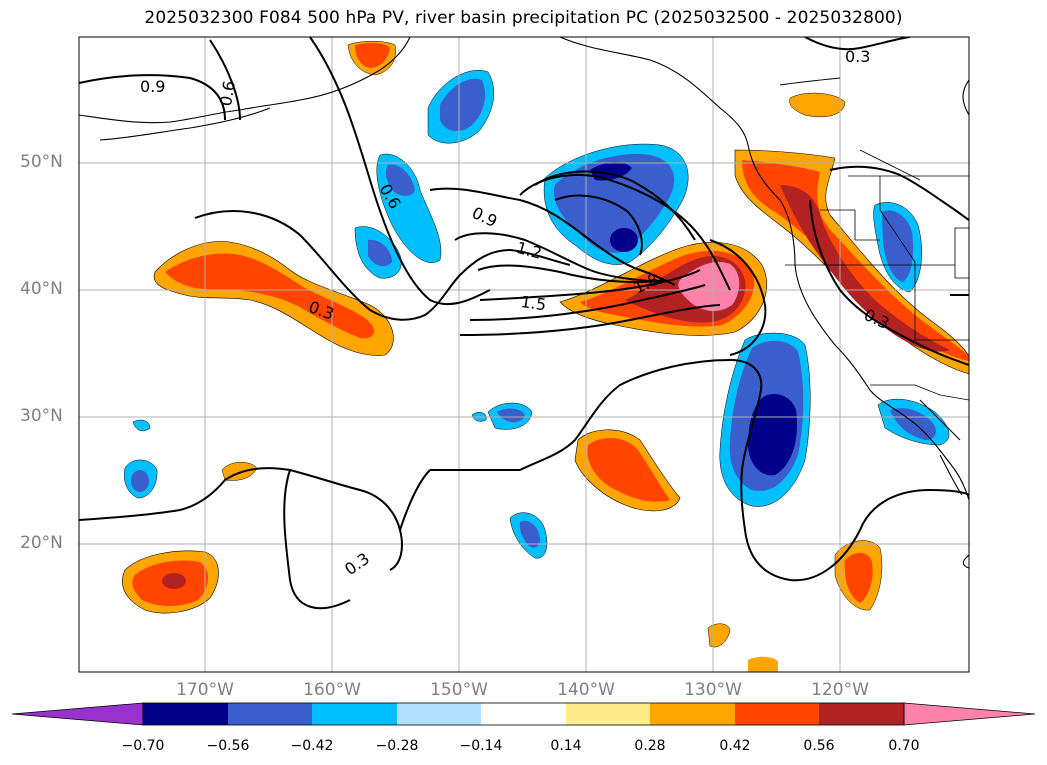 The width and height of the screenshot is (1047, 765). I want to click on lat-label: 30°N, so click(41, 416).